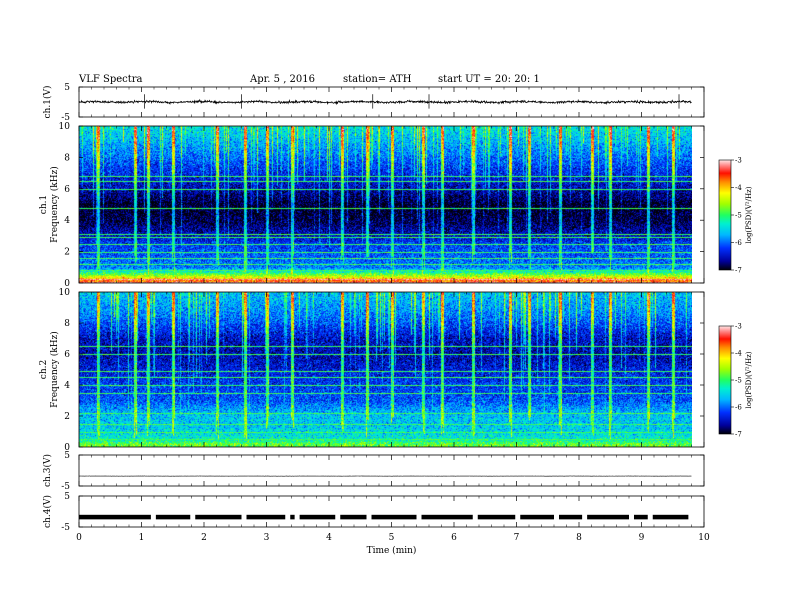 The width and height of the screenshot is (792, 612). I want to click on ch3-ylabel: ch.3(V), so click(47, 470).